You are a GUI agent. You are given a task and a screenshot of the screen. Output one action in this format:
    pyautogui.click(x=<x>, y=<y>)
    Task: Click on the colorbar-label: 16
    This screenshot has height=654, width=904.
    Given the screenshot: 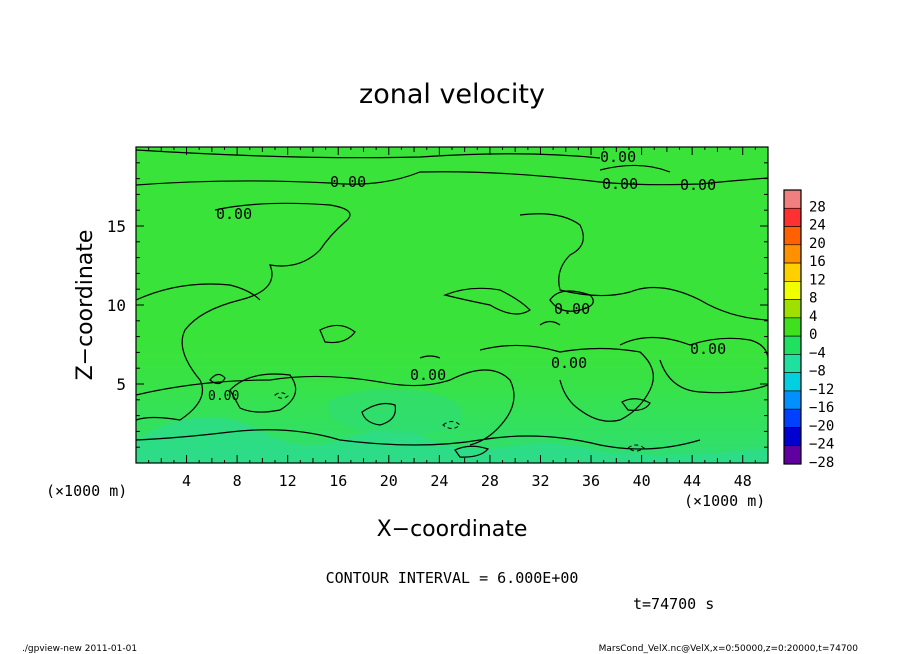 What is the action you would take?
    pyautogui.click(x=817, y=262)
    